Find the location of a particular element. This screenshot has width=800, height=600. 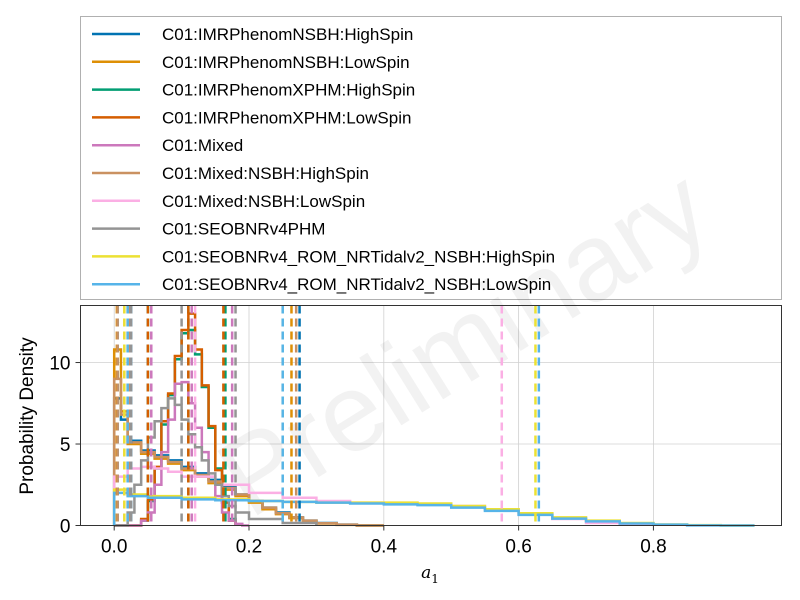

legend-label: C01:SEOBNRv4PHM is located at coordinates (243, 229).